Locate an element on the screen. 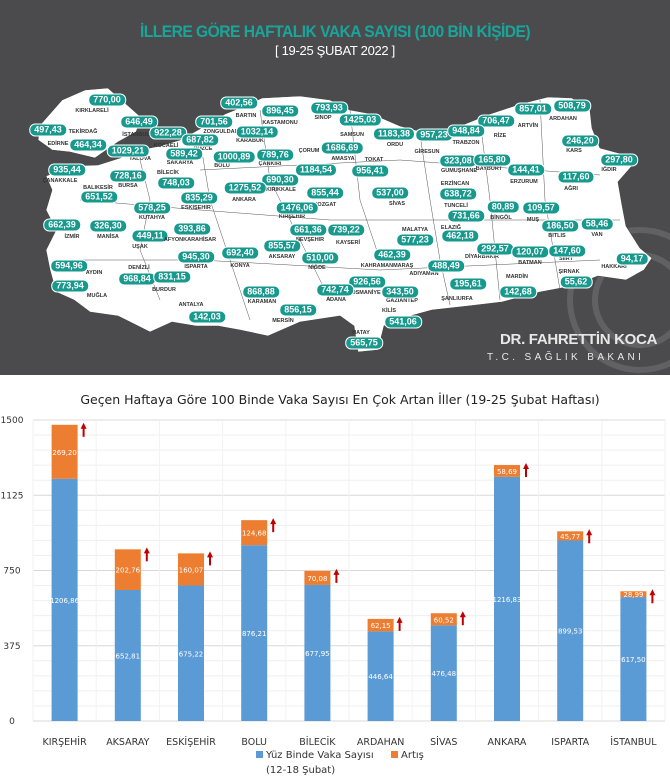 This screenshot has width=670, height=784. province-value-badge: 701,56 is located at coordinates (214, 122).